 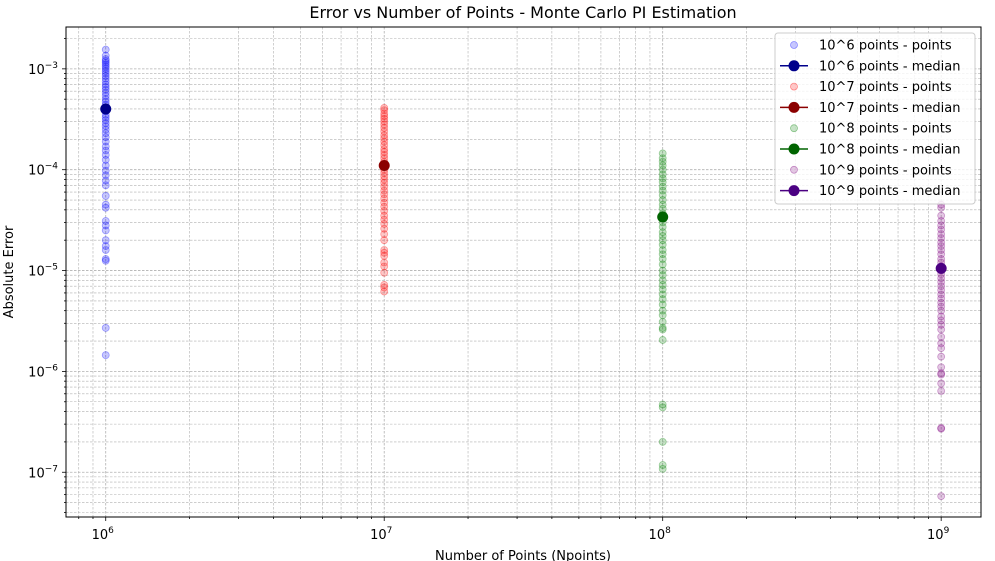 What do you see at coordinates (9, 271) in the screenshot?
I see `y-axis-label: Absolute Error` at bounding box center [9, 271].